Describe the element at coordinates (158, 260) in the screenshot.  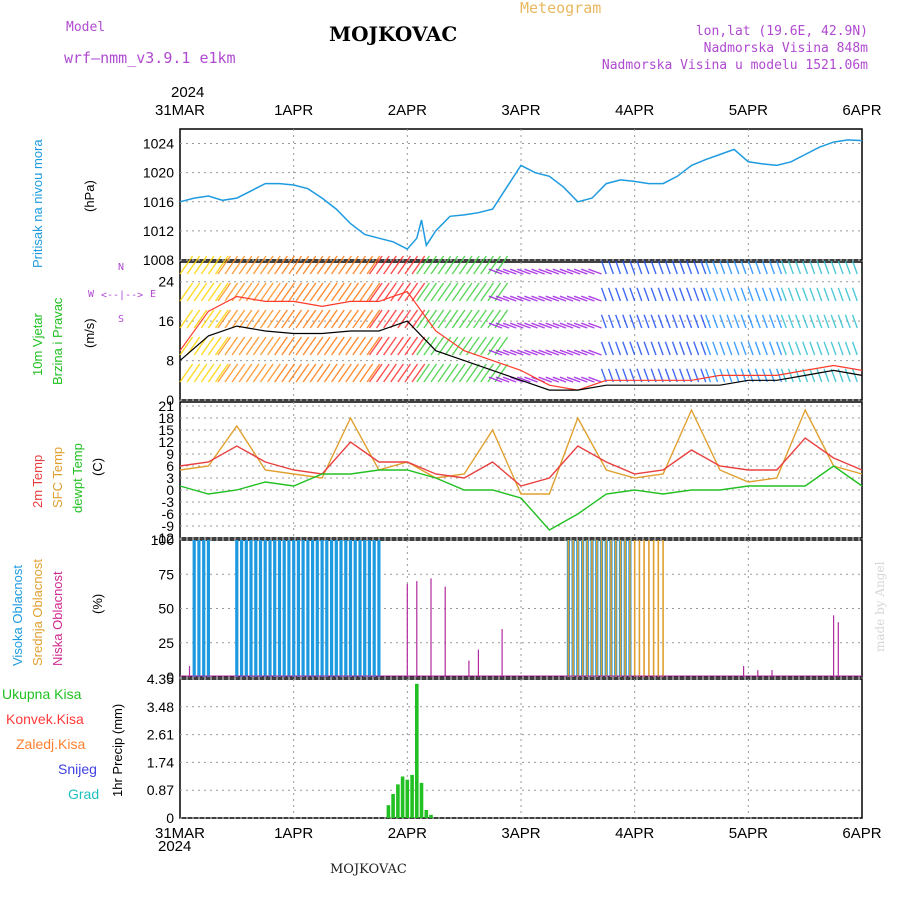
I see `pressure-ytick-label: 1008` at that location.